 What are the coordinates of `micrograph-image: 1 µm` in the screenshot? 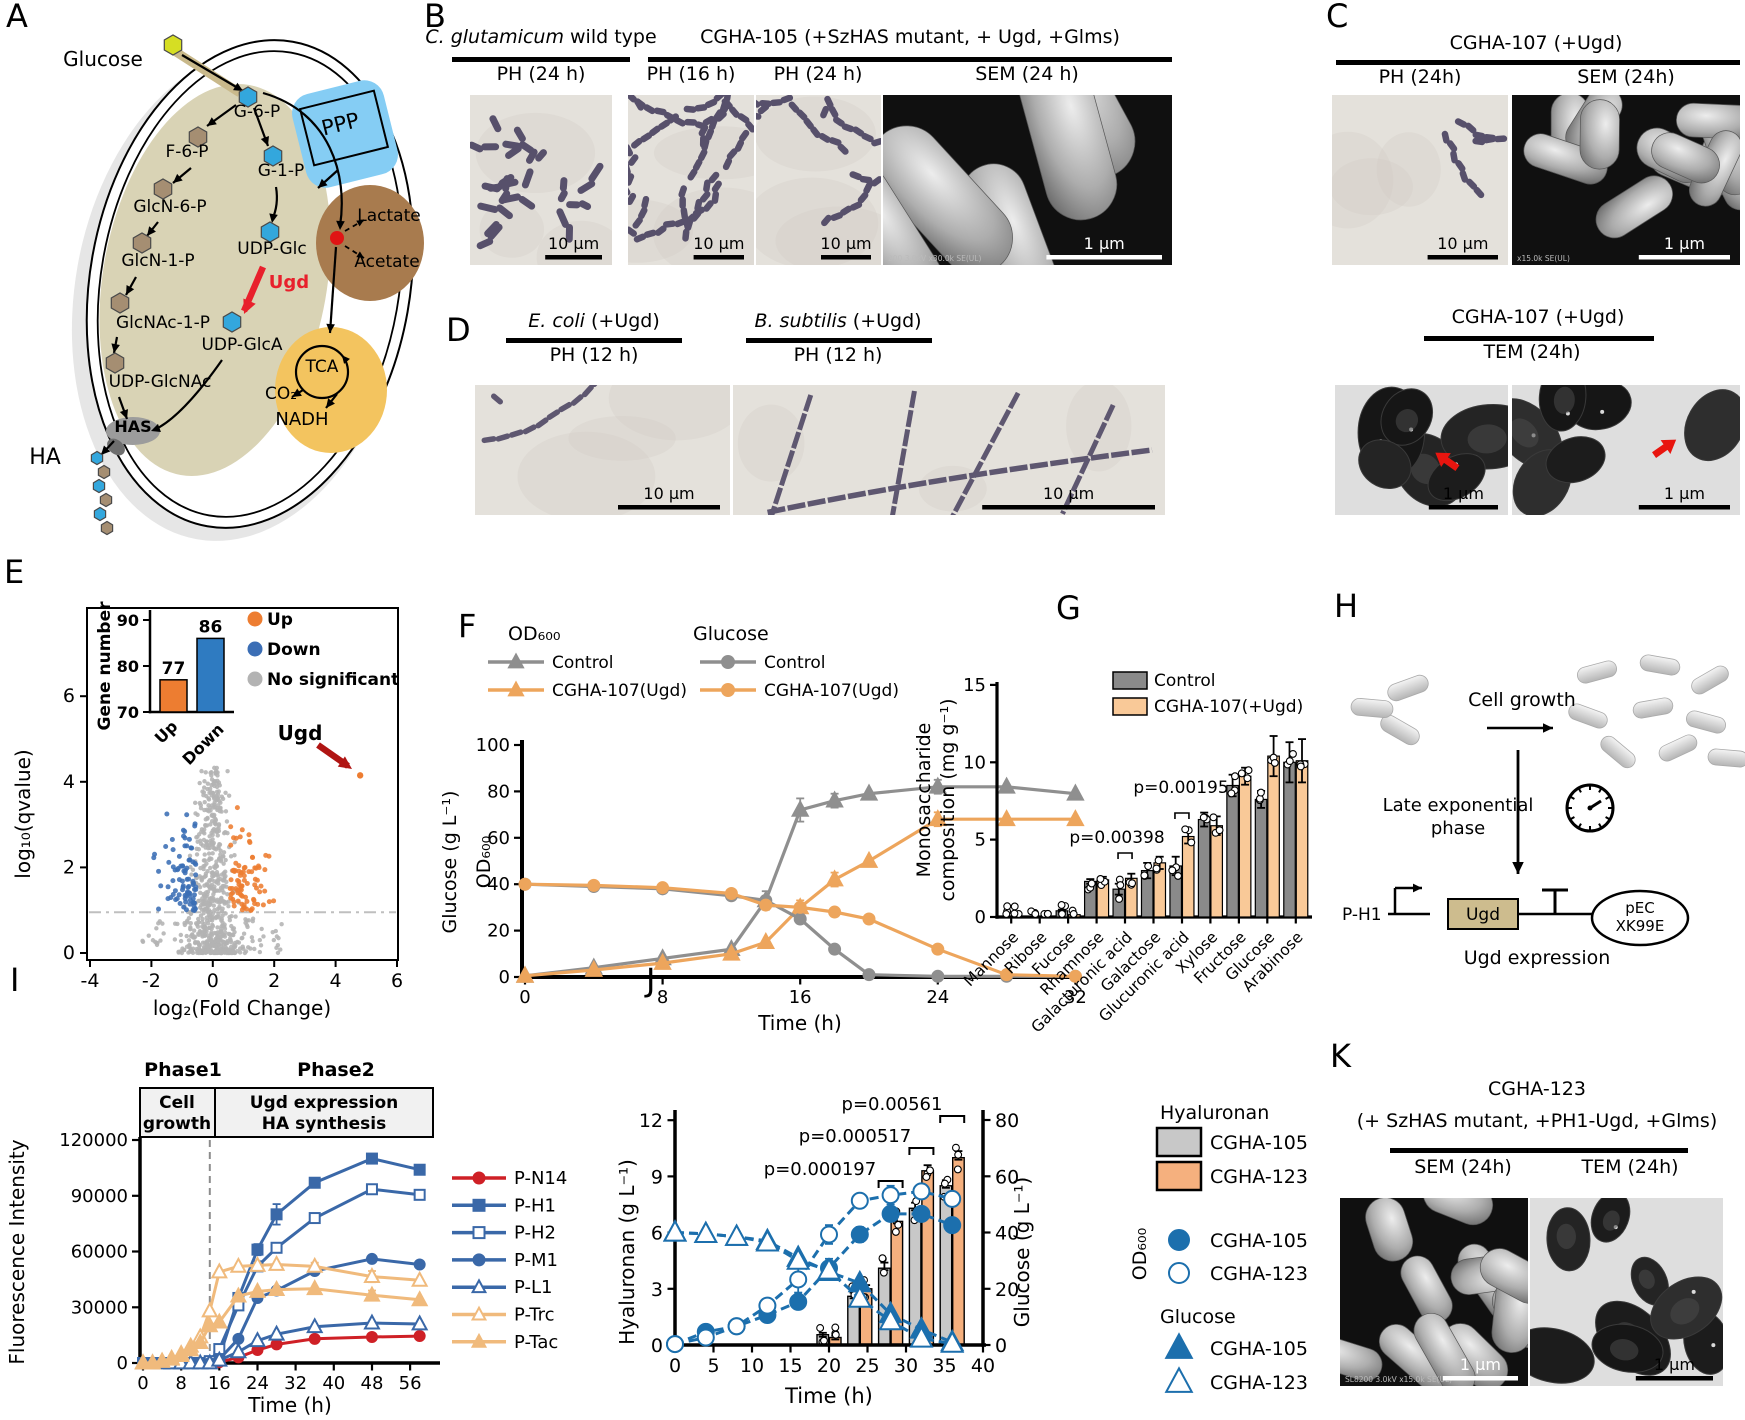 It's located at (1620, 1288).